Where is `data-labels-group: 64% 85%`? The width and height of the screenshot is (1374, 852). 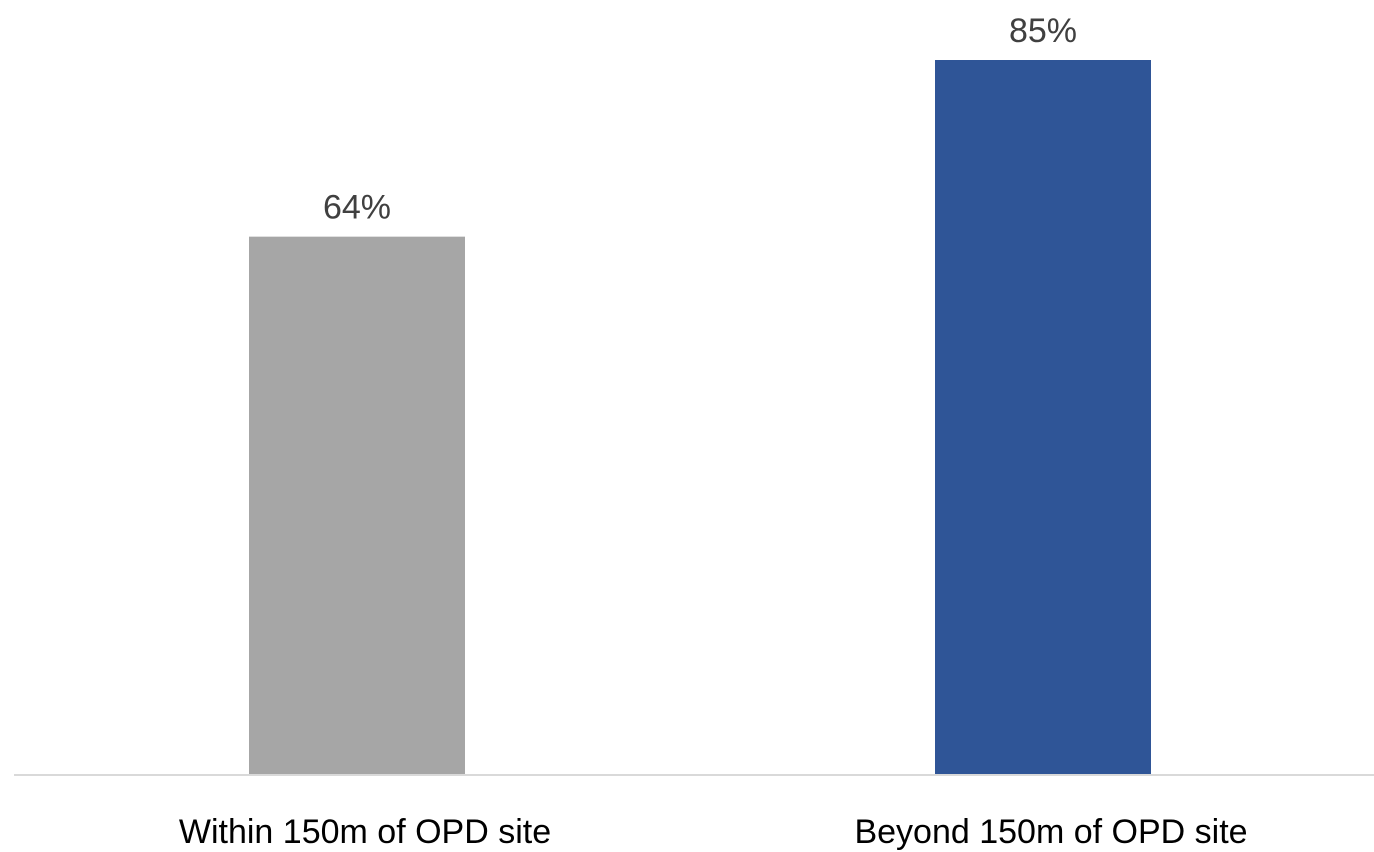
data-labels-group: 64% 85% is located at coordinates (700, 119).